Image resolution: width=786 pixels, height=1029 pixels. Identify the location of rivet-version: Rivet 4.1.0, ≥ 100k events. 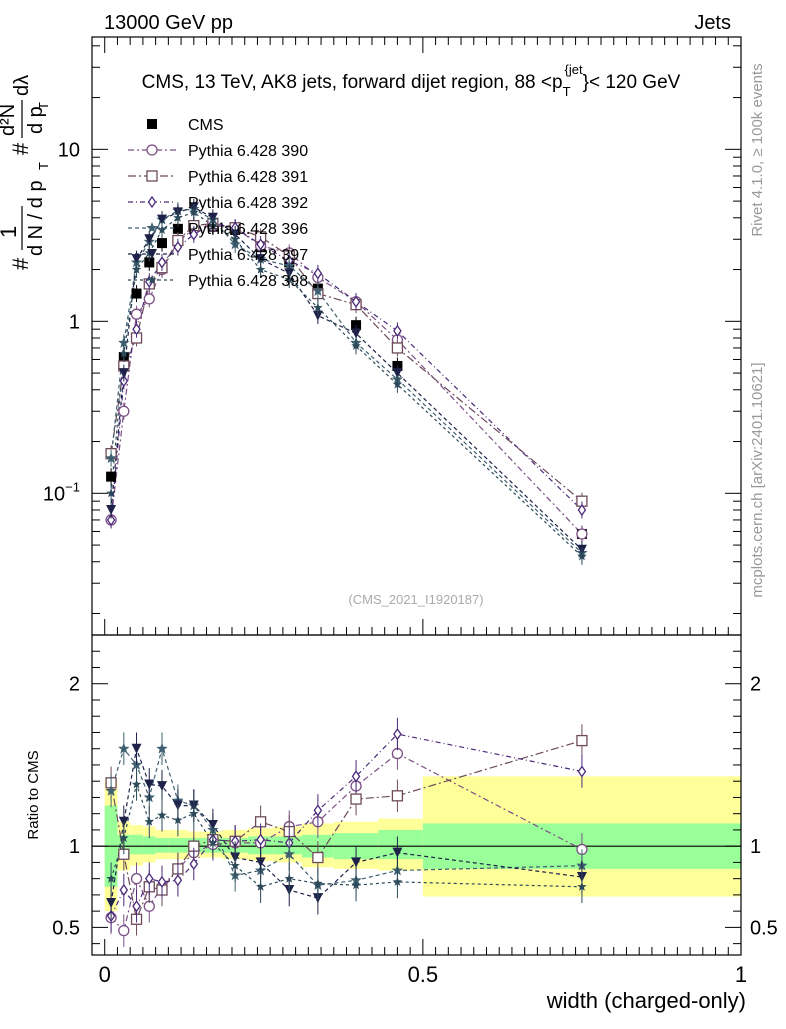
(757, 149).